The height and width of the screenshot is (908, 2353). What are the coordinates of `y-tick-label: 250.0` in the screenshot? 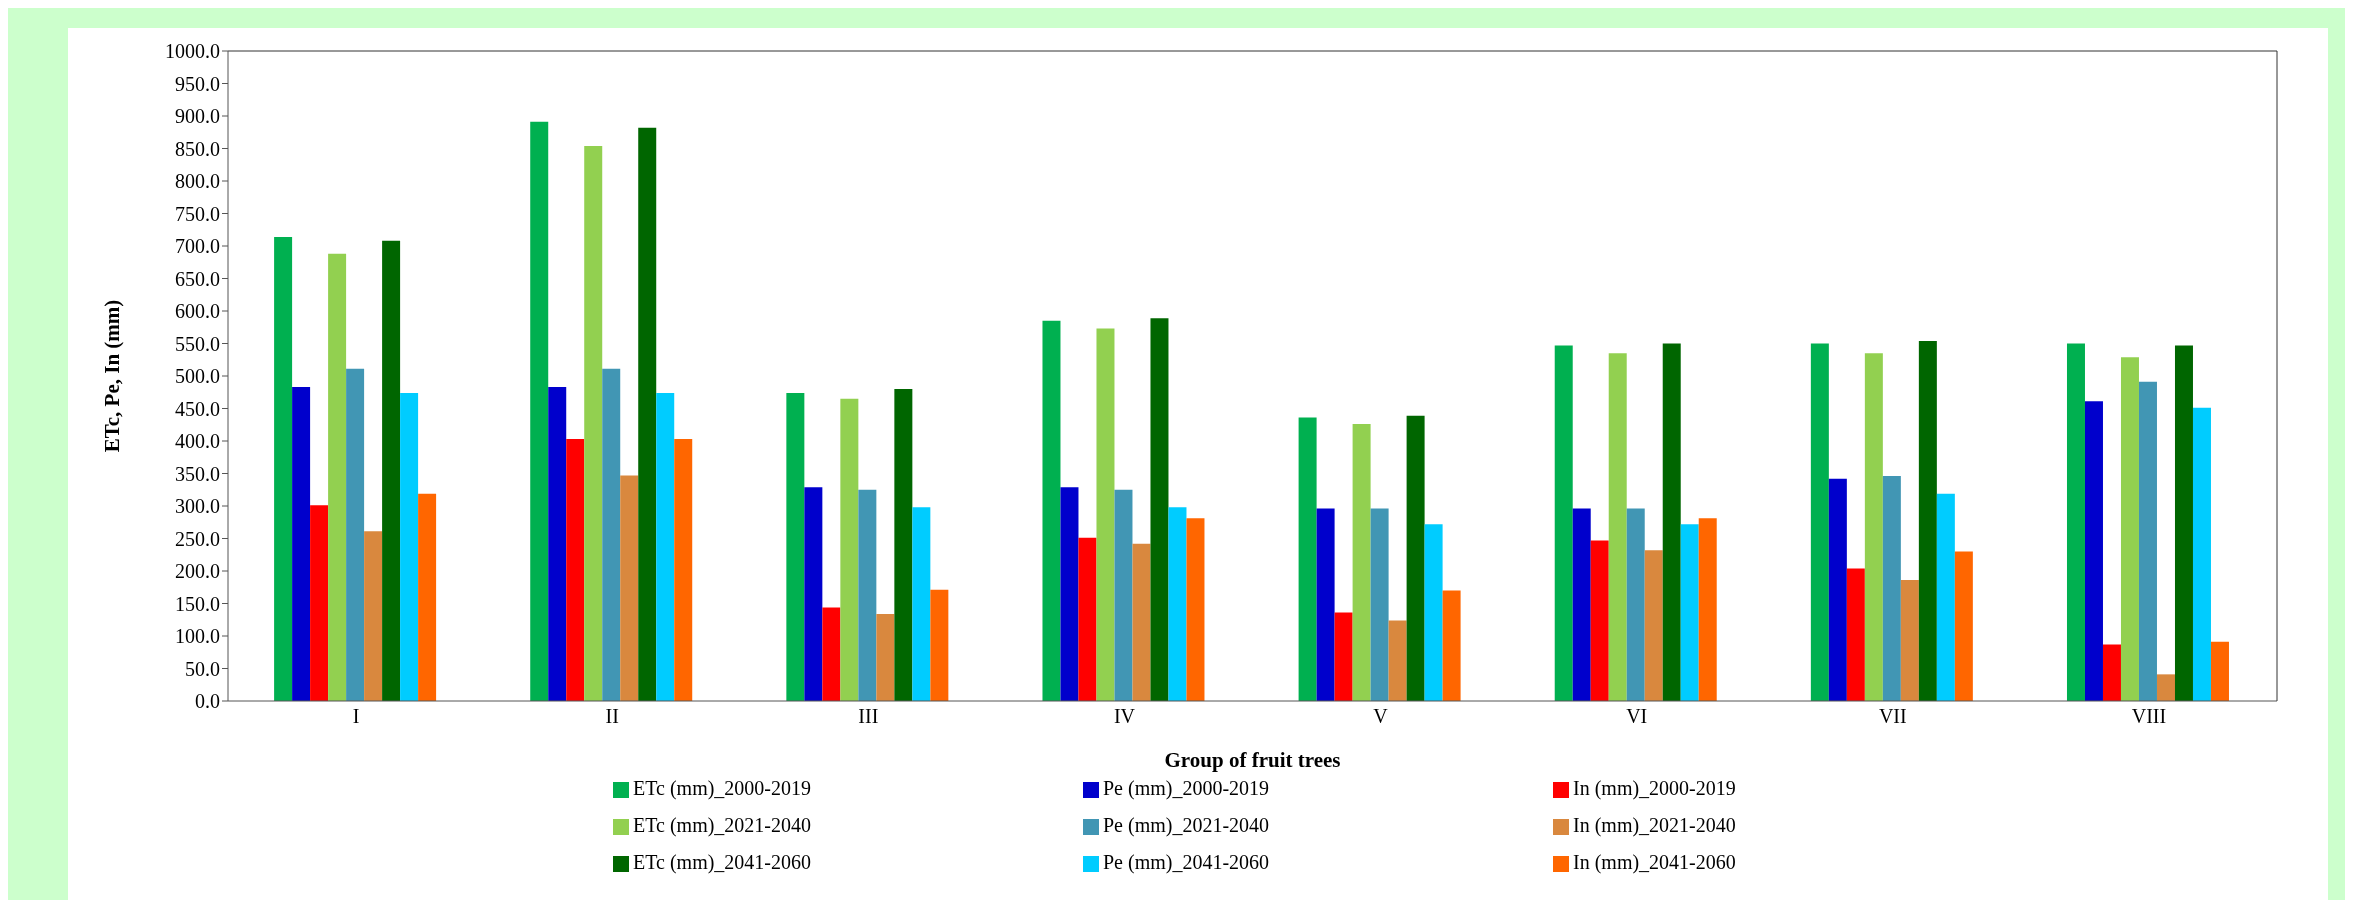 It's located at (197, 538).